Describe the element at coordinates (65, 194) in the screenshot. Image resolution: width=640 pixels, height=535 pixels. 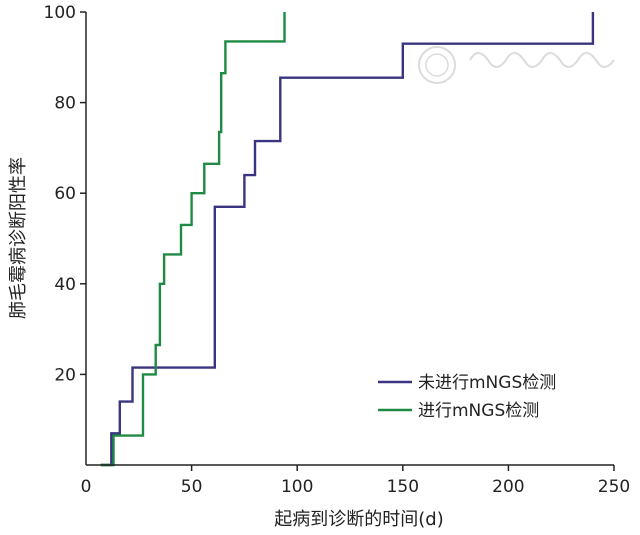
I see `y-tick-label: 60` at that location.